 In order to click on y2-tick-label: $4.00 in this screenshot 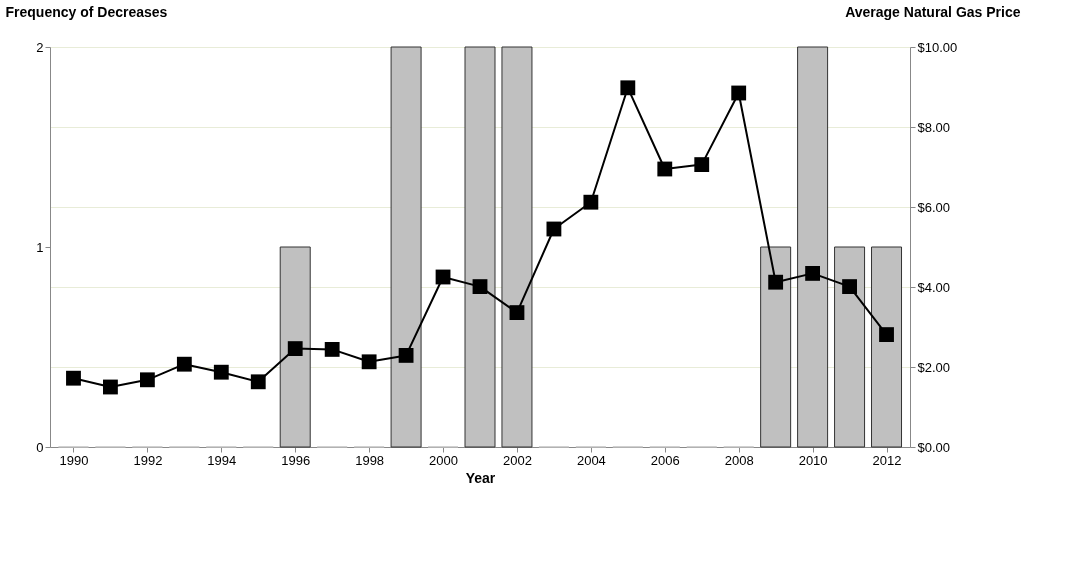, I will do `click(934, 287)`.